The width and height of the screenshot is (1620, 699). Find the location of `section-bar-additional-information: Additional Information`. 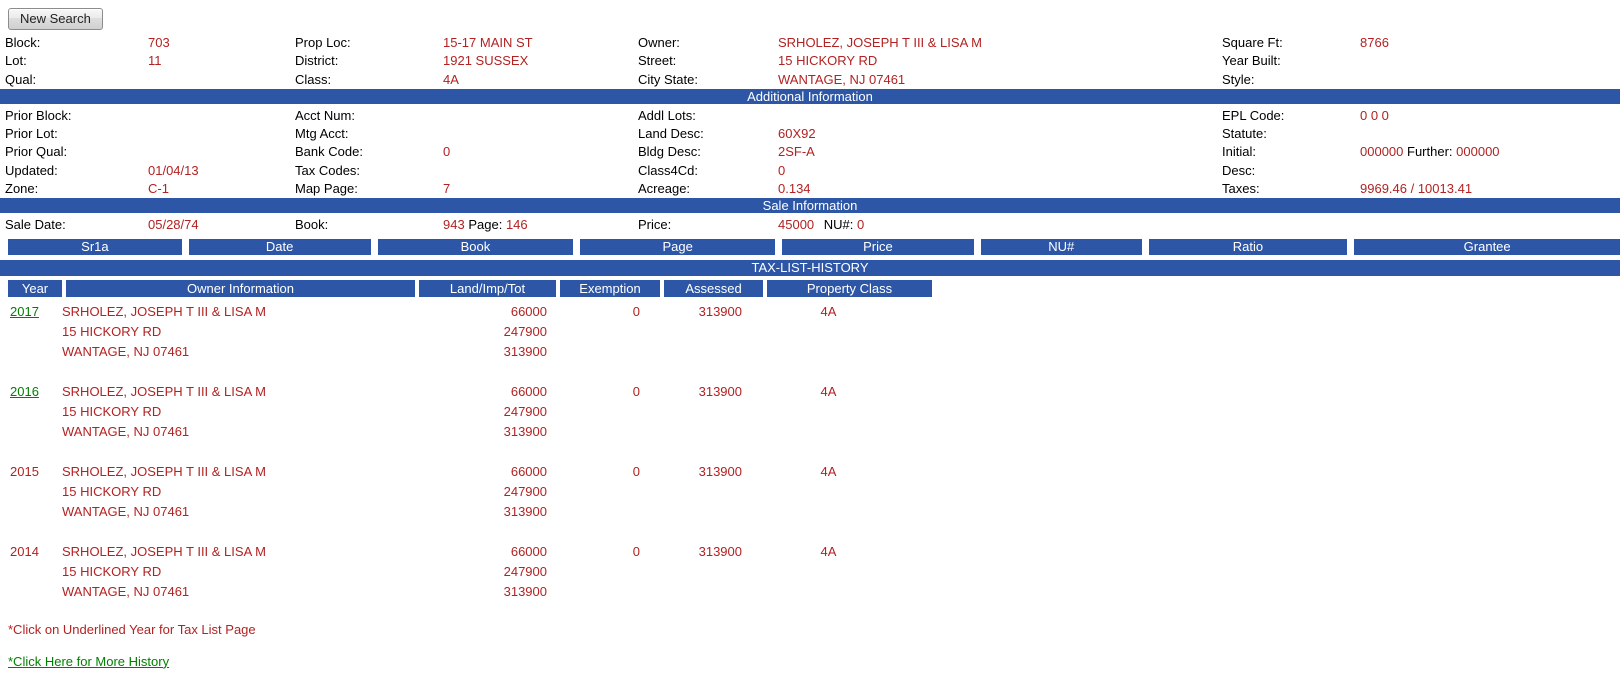

section-bar-additional-information: Additional Information is located at coordinates (810, 96).